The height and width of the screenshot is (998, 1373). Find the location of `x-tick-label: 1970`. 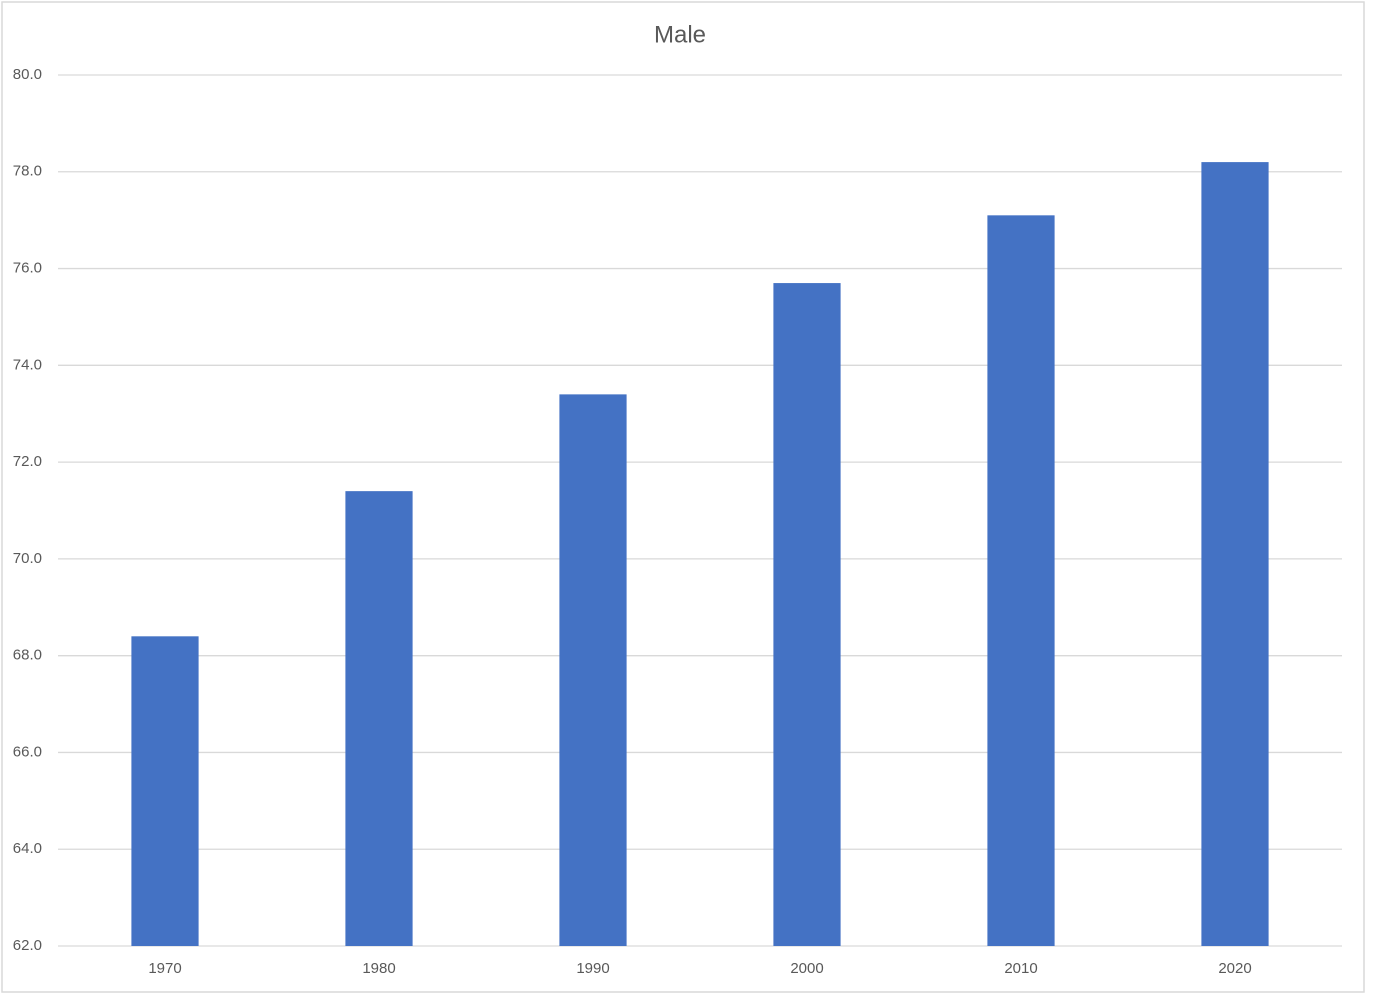

x-tick-label: 1970 is located at coordinates (164, 968).